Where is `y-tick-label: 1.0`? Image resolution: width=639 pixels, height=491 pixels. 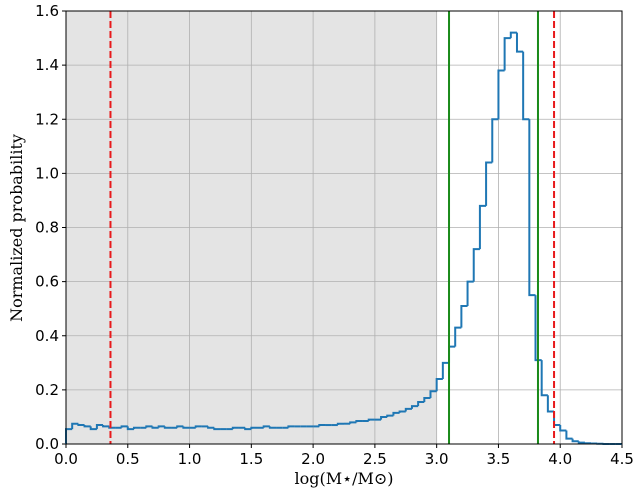 y-tick-label: 1.0 is located at coordinates (47, 173).